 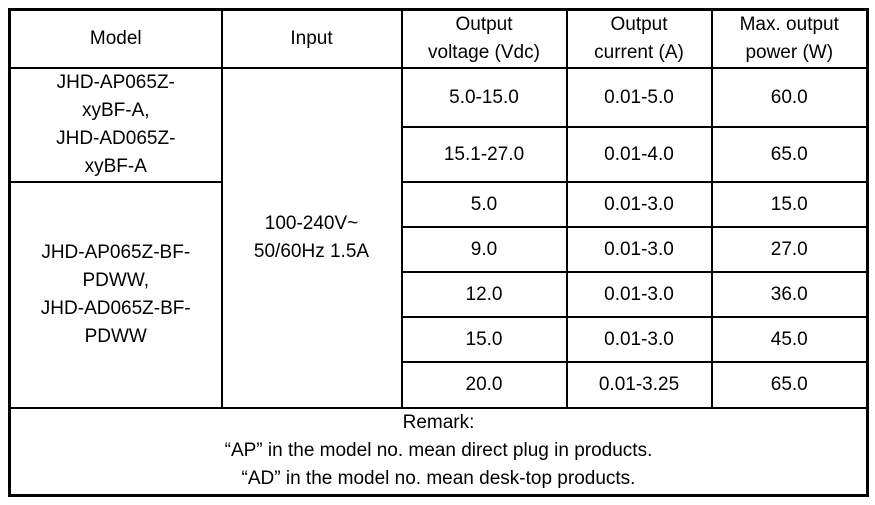 What do you see at coordinates (484, 97) in the screenshot?
I see `voltage-cell: 5.0-15.0` at bounding box center [484, 97].